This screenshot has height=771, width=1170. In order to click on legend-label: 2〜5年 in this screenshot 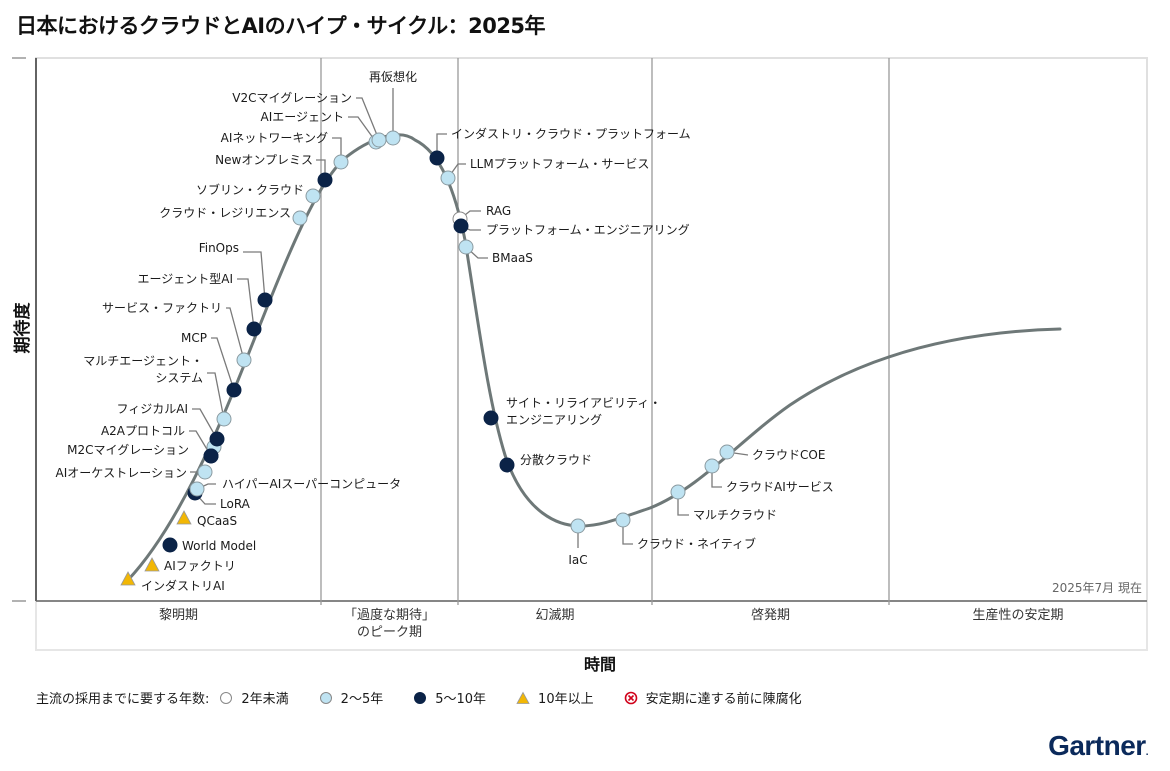, I will do `click(362, 699)`.